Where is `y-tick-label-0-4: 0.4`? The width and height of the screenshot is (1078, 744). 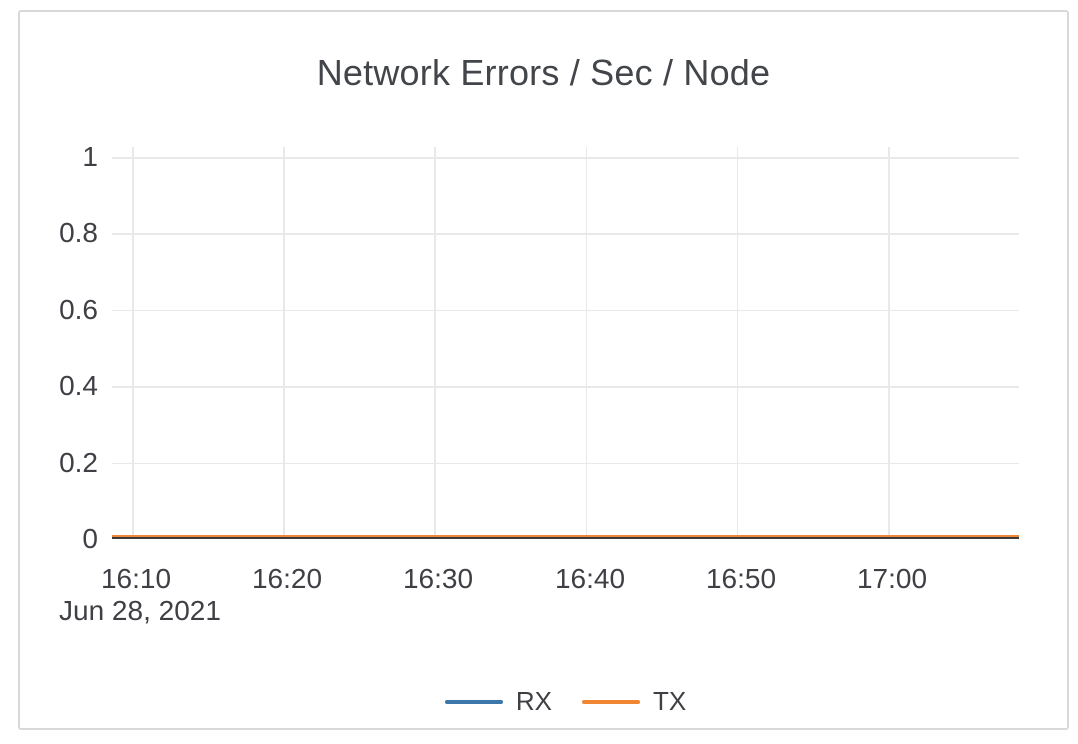 y-tick-label-0-4: 0.4 is located at coordinates (78, 385).